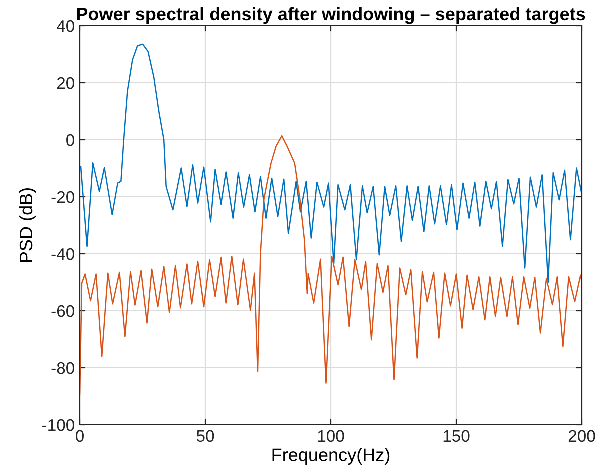  I want to click on y-tick-label: 20, so click(65, 83).